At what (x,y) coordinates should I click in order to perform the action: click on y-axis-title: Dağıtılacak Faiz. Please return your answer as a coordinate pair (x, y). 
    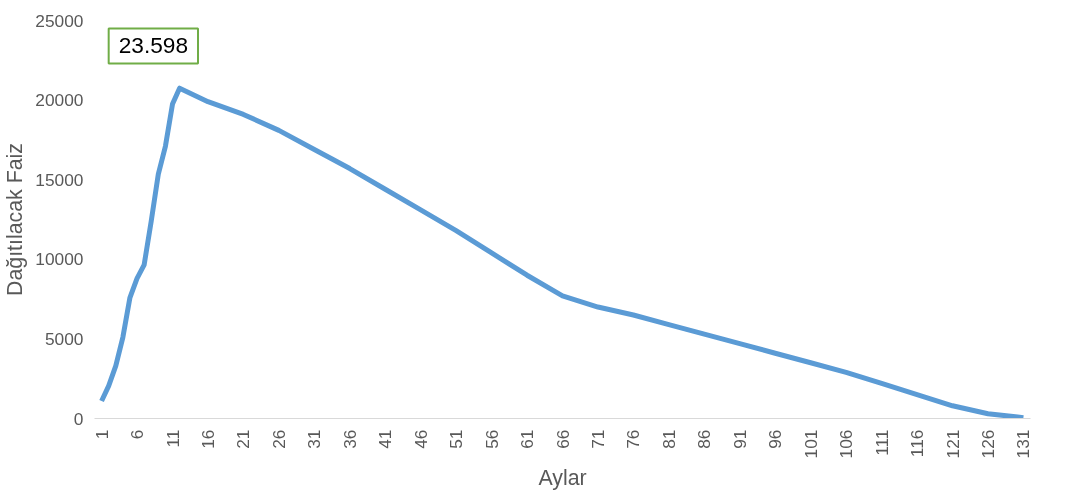
    Looking at the image, I should click on (15, 219).